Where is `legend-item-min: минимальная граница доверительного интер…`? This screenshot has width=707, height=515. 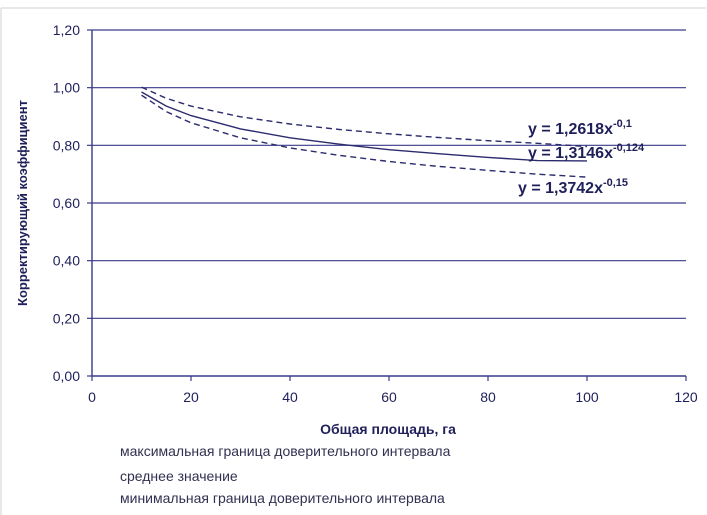
legend-item-min: минимальная граница доверительного интер… is located at coordinates (282, 498).